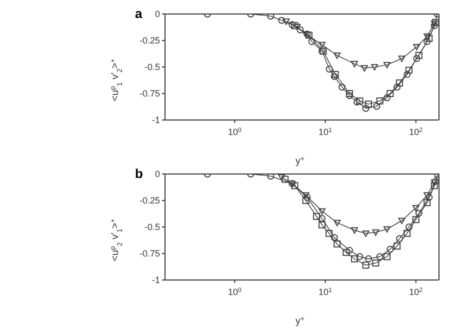  Describe the element at coordinates (139, 173) in the screenshot. I see `chart-title: b` at that location.